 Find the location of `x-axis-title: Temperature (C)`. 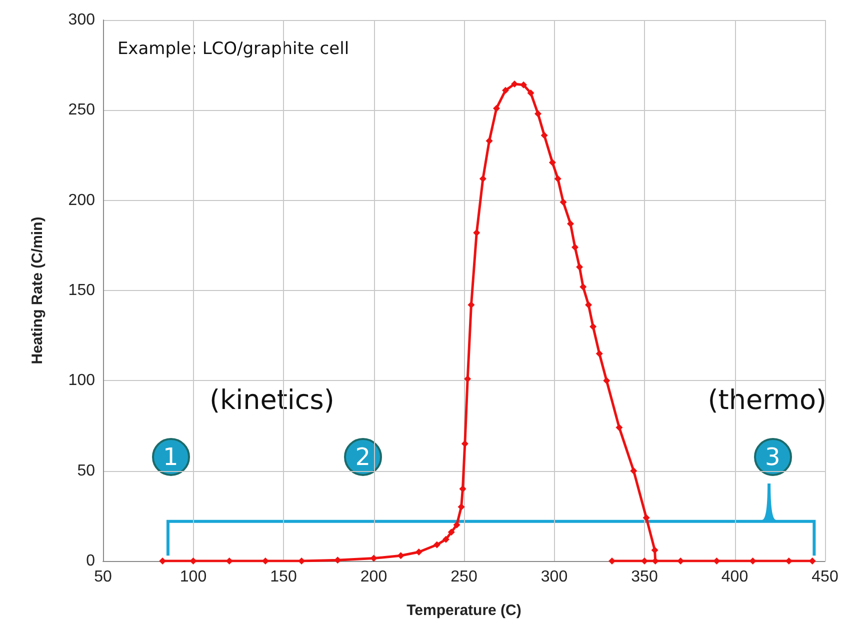

x-axis-title: Temperature (C) is located at coordinates (464, 610).